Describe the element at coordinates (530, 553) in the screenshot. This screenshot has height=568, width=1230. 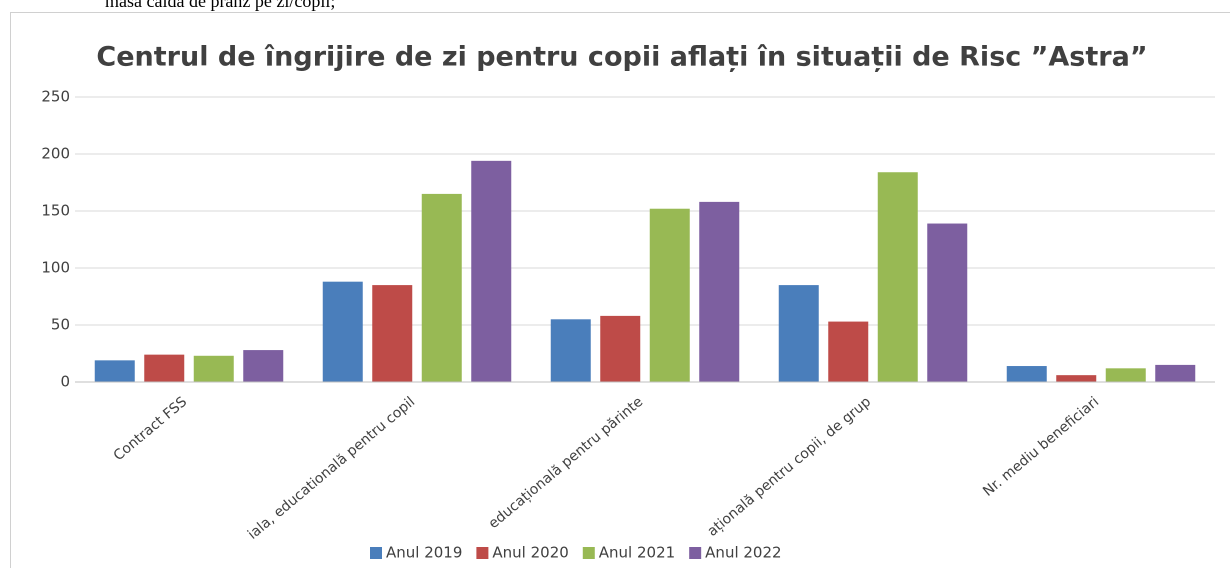
I see `legend-label: Anul 2020` at that location.